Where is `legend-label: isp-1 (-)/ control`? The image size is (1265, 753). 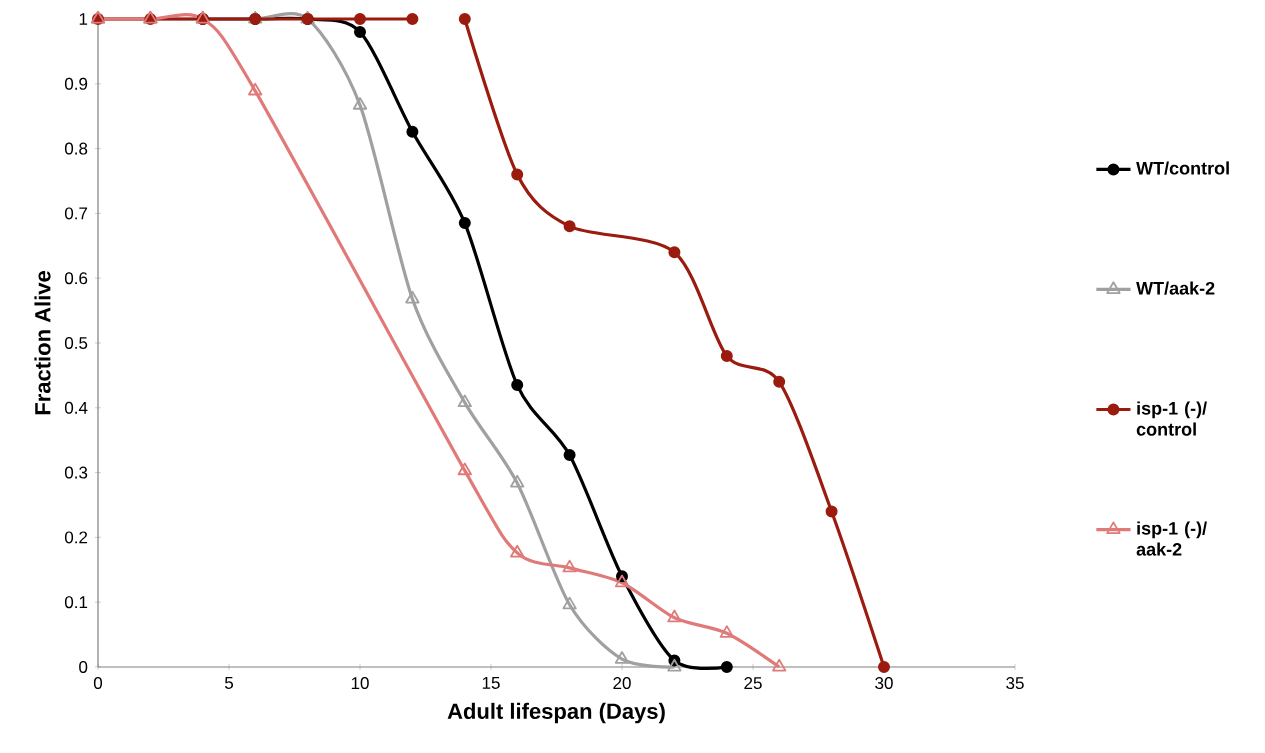 legend-label: isp-1 (-)/ control is located at coordinates (1171, 418).